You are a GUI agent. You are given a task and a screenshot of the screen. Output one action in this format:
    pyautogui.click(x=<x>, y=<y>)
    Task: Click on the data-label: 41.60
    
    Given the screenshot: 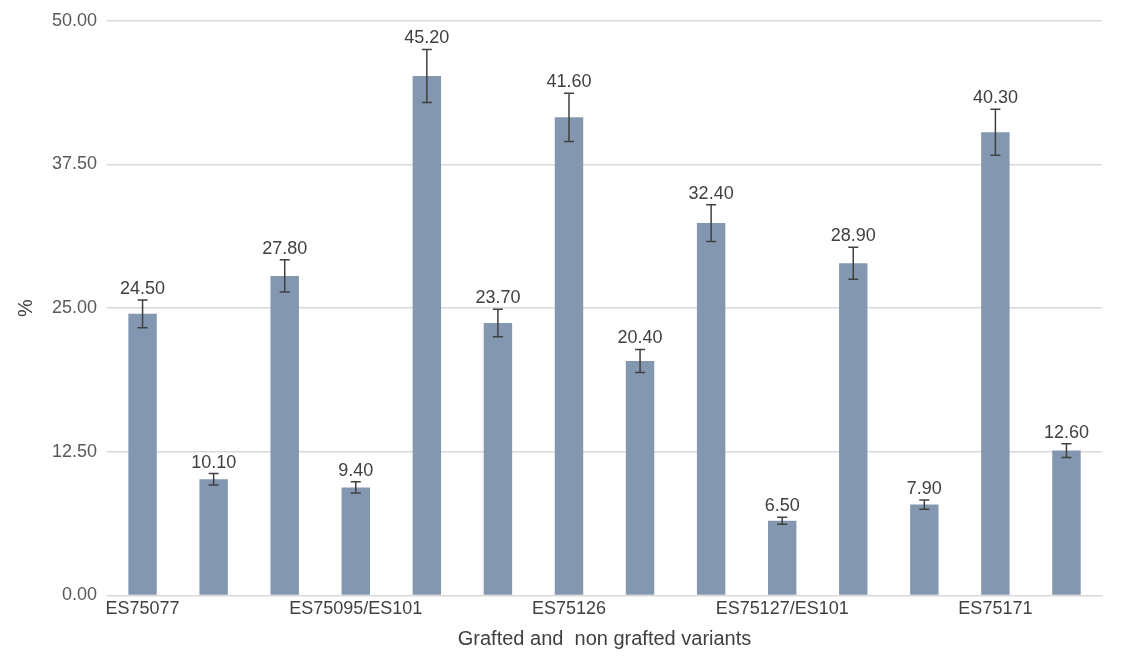 What is the action you would take?
    pyautogui.click(x=569, y=81)
    